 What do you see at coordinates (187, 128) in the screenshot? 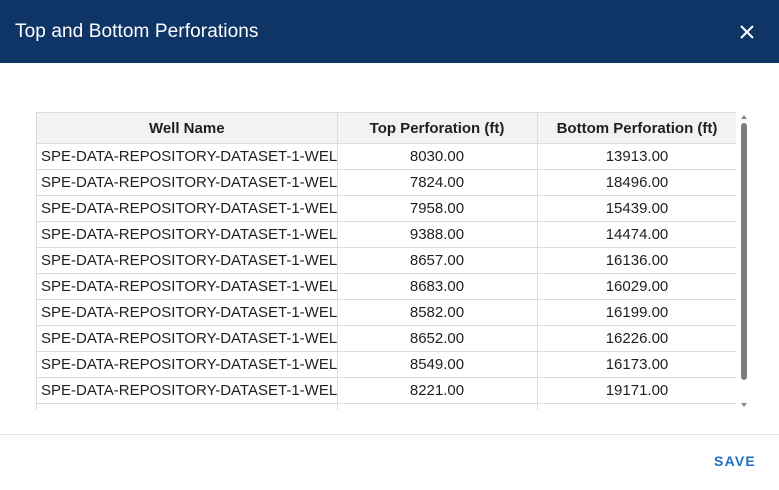
I see `column-header-well-name: Well Name` at bounding box center [187, 128].